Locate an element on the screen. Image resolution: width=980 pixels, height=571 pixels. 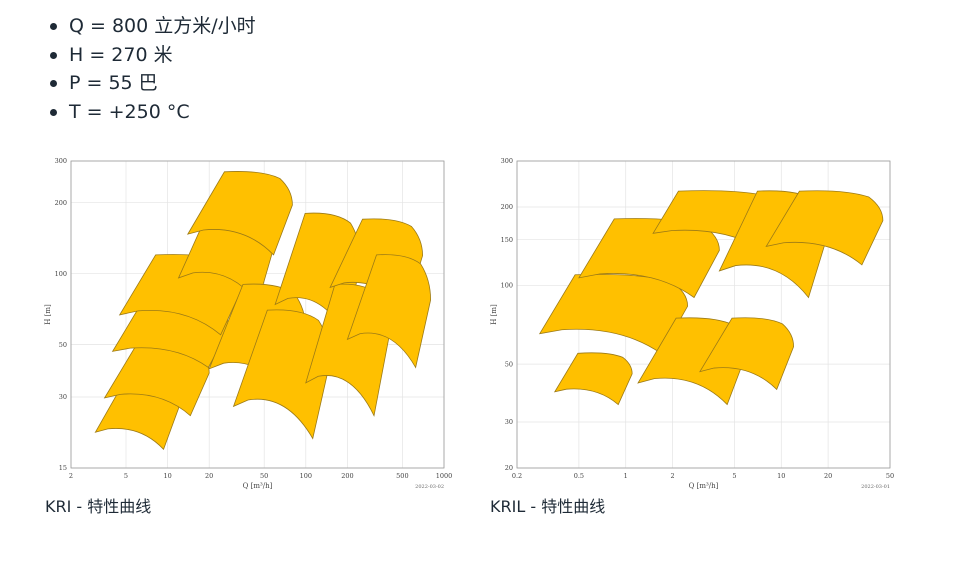
spec-pressure: P = 55 巴 is located at coordinates (153, 83).